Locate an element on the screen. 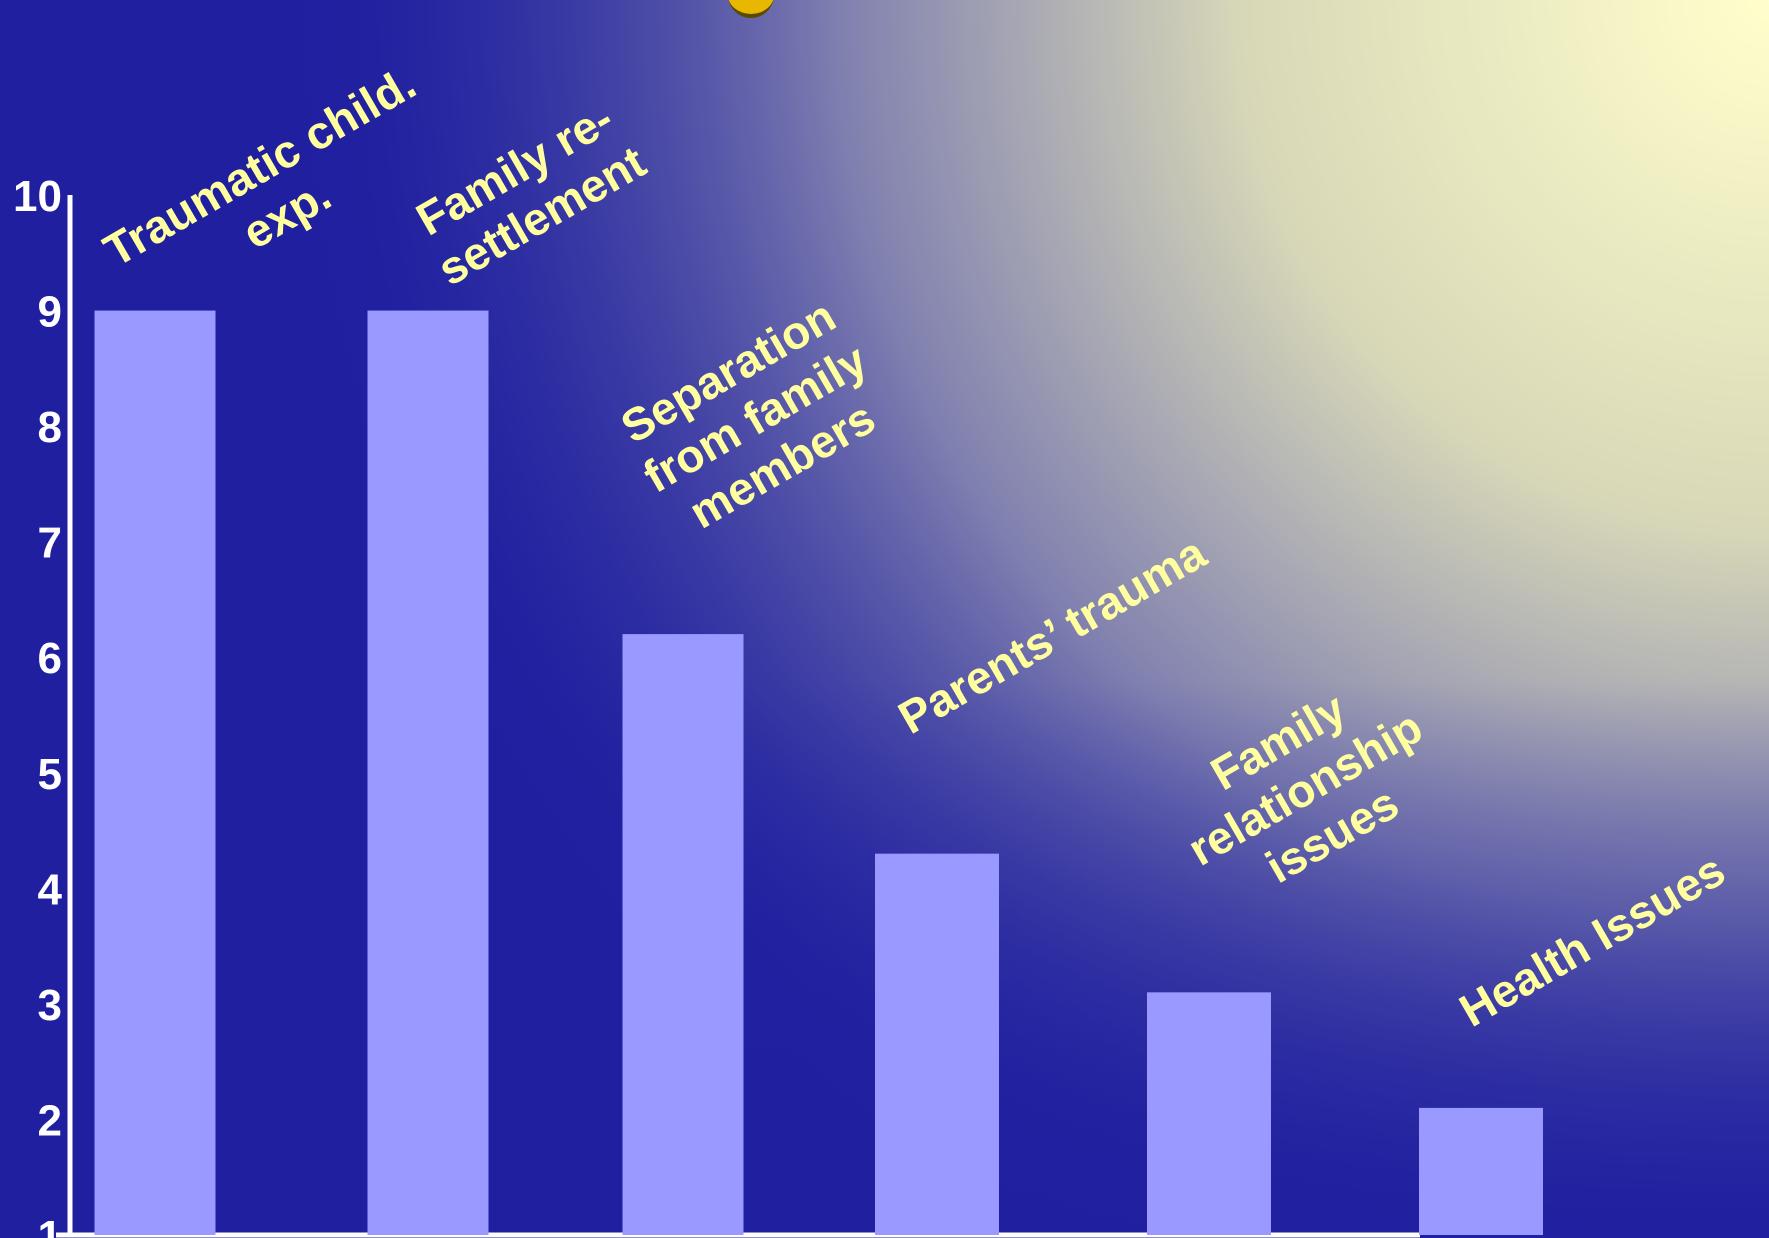  y-tick-label-10: 10 is located at coordinates (37, 196).